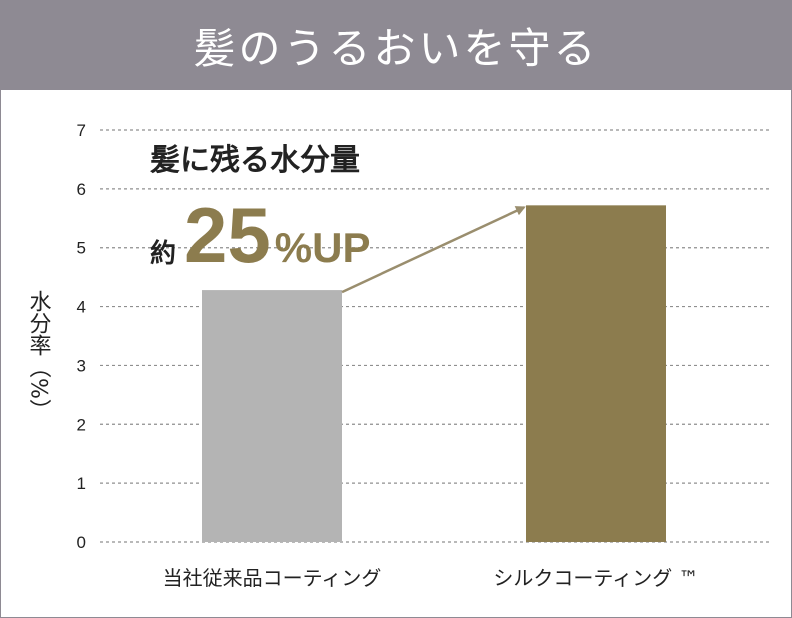  Describe the element at coordinates (81, 365) in the screenshot. I see `y-tick-label-3: 3` at that location.